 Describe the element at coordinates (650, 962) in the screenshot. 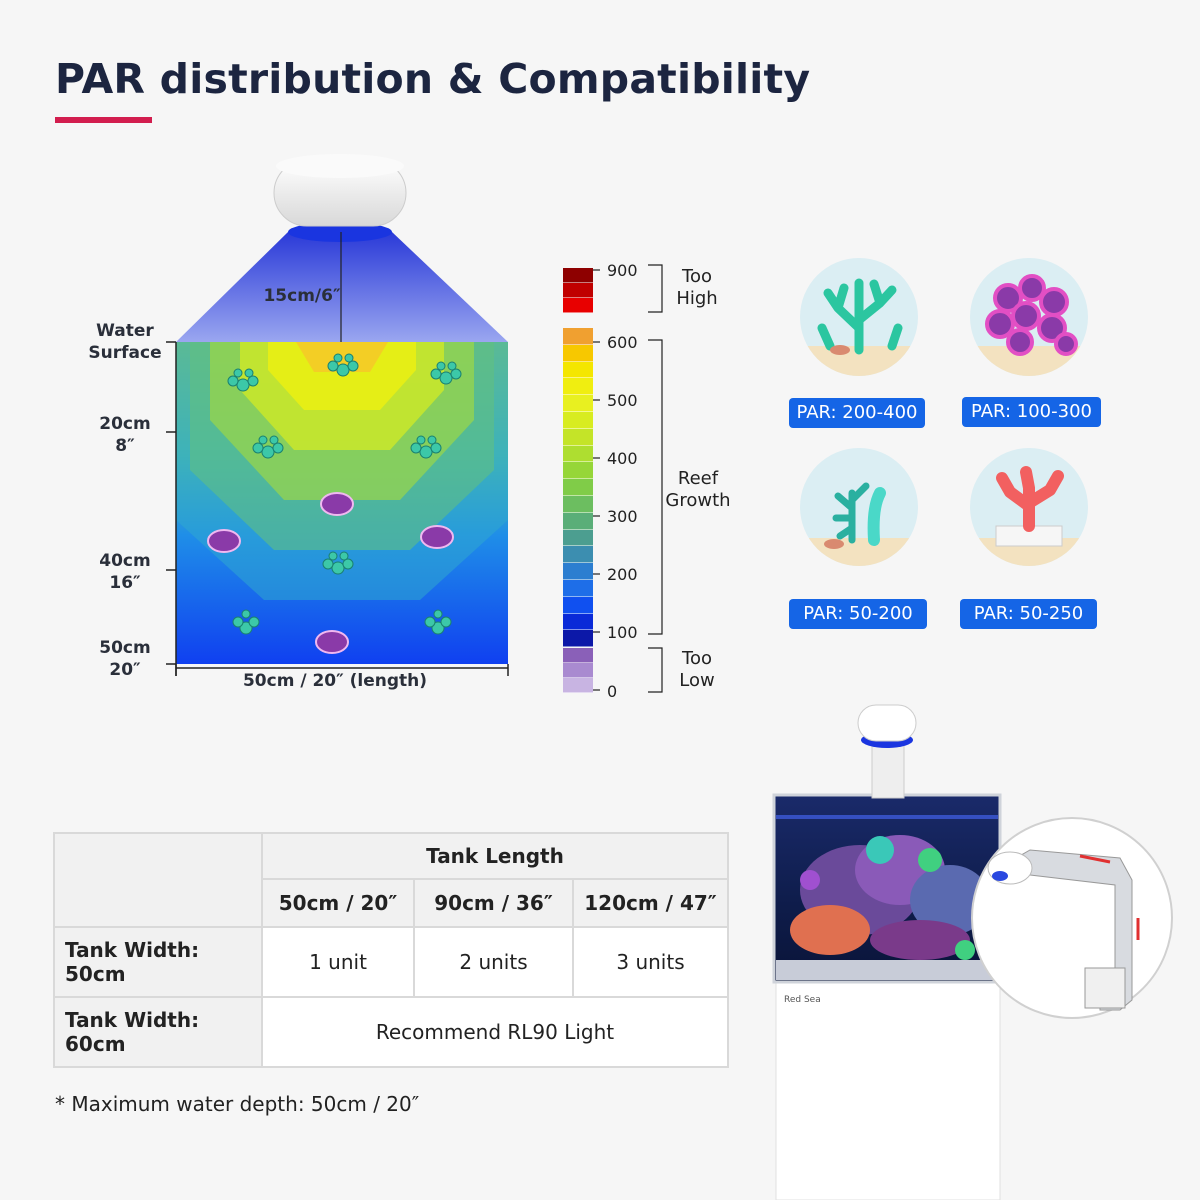

I see `table-cell: 3 units` at that location.